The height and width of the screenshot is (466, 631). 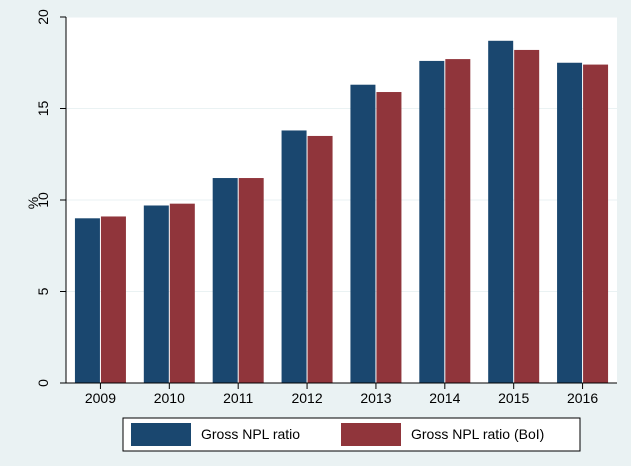 I want to click on bar-gross-npl-ratio-2014, so click(x=432, y=222).